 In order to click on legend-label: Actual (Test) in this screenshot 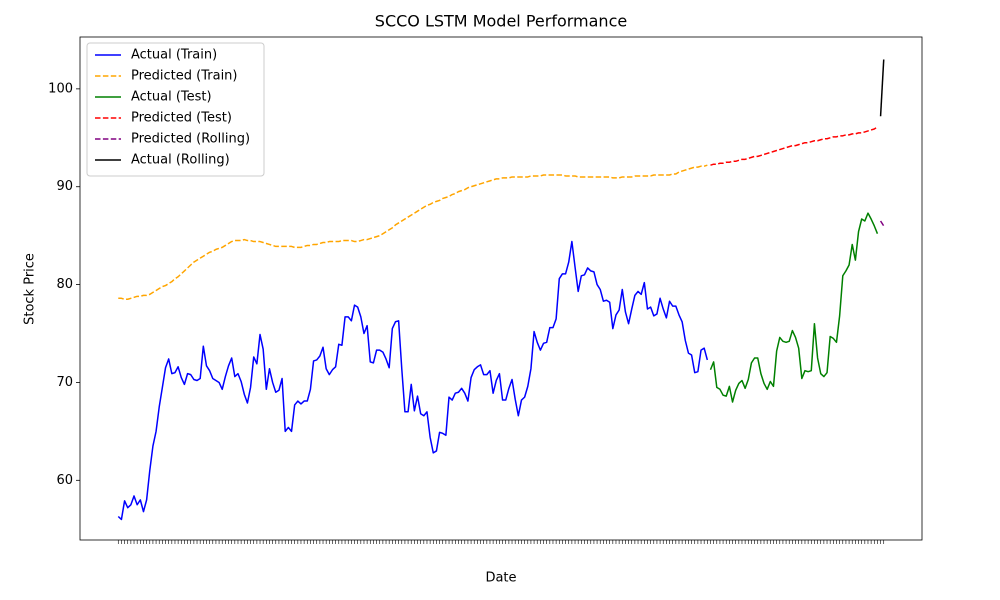, I will do `click(171, 97)`.